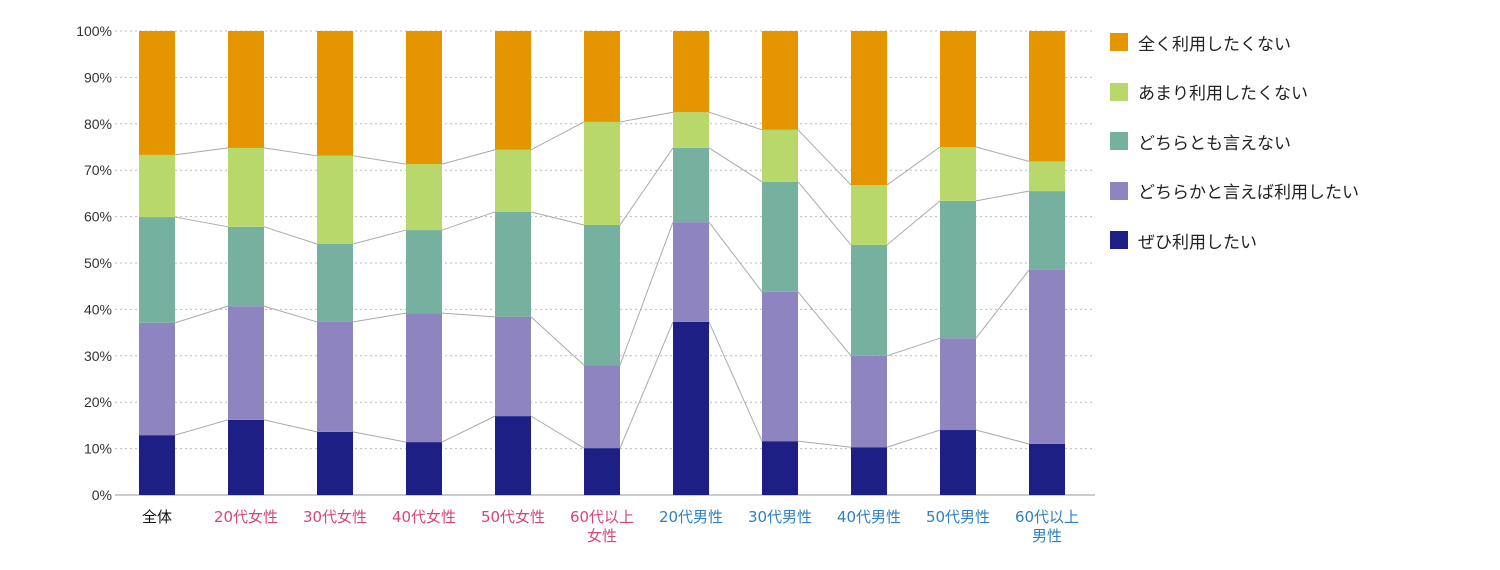 The height and width of the screenshot is (570, 1500). I want to click on y-tick-label: 20%, so click(98, 402).